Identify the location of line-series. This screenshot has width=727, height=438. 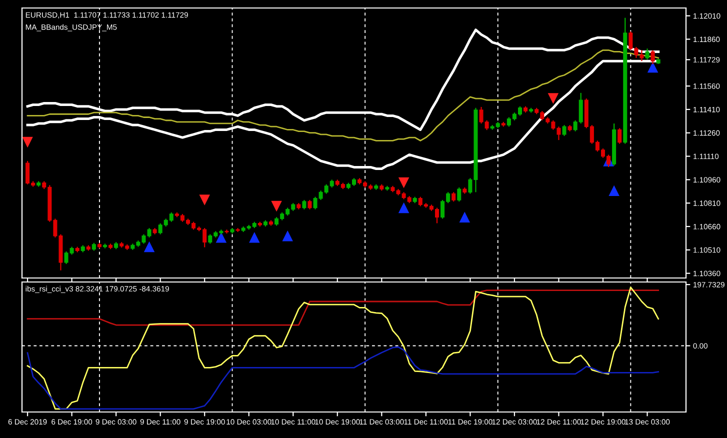
(343, 378).